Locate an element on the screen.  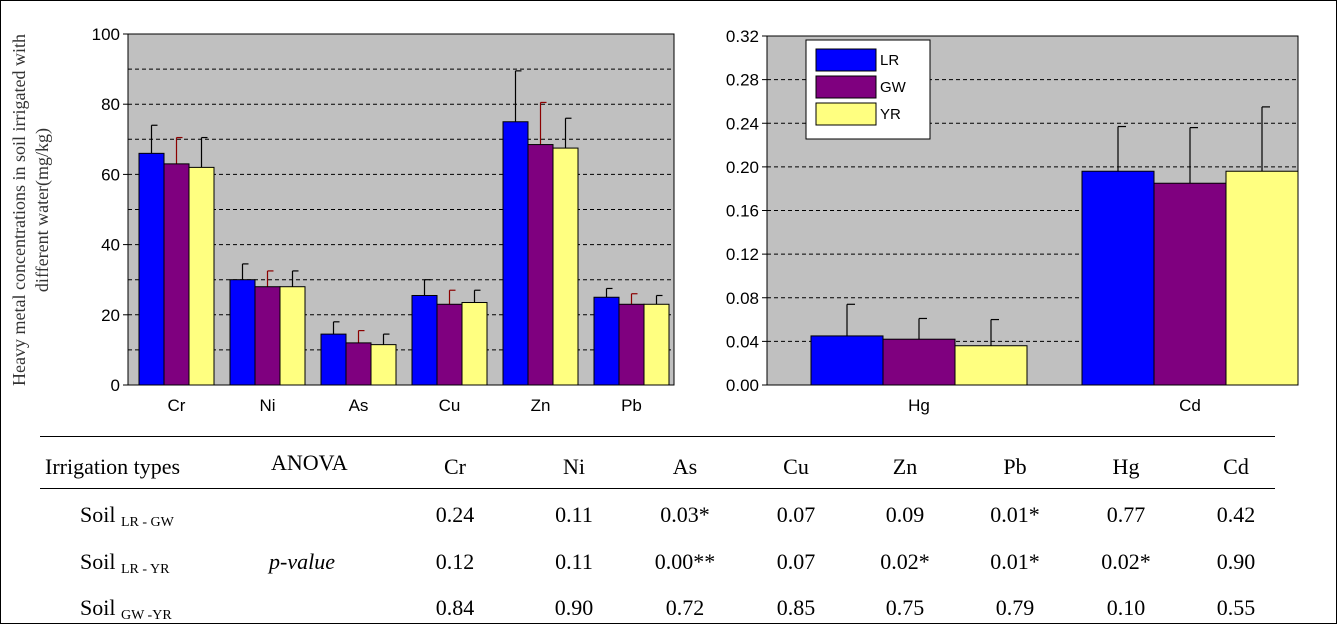
y-tick-label: 0.04 is located at coordinates (742, 341).